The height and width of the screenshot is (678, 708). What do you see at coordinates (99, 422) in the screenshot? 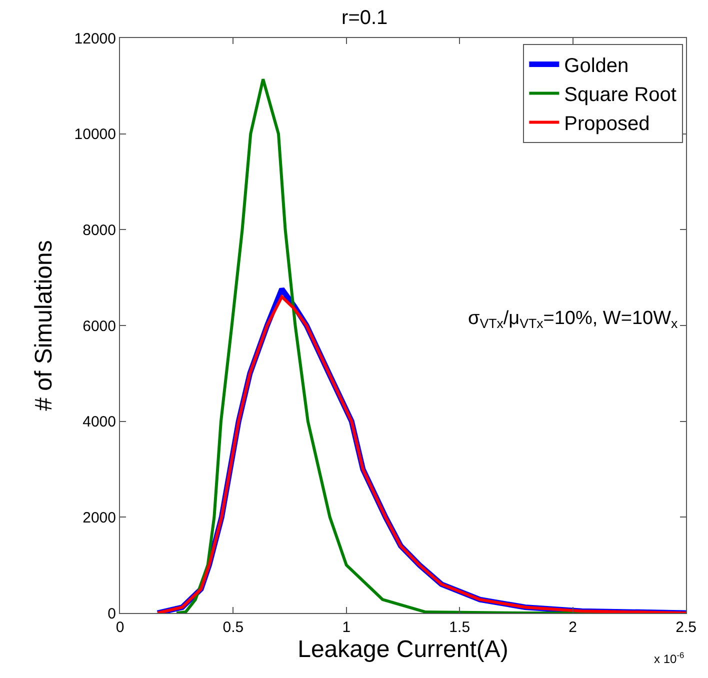
I see `y-tick-label: 4000` at bounding box center [99, 422].